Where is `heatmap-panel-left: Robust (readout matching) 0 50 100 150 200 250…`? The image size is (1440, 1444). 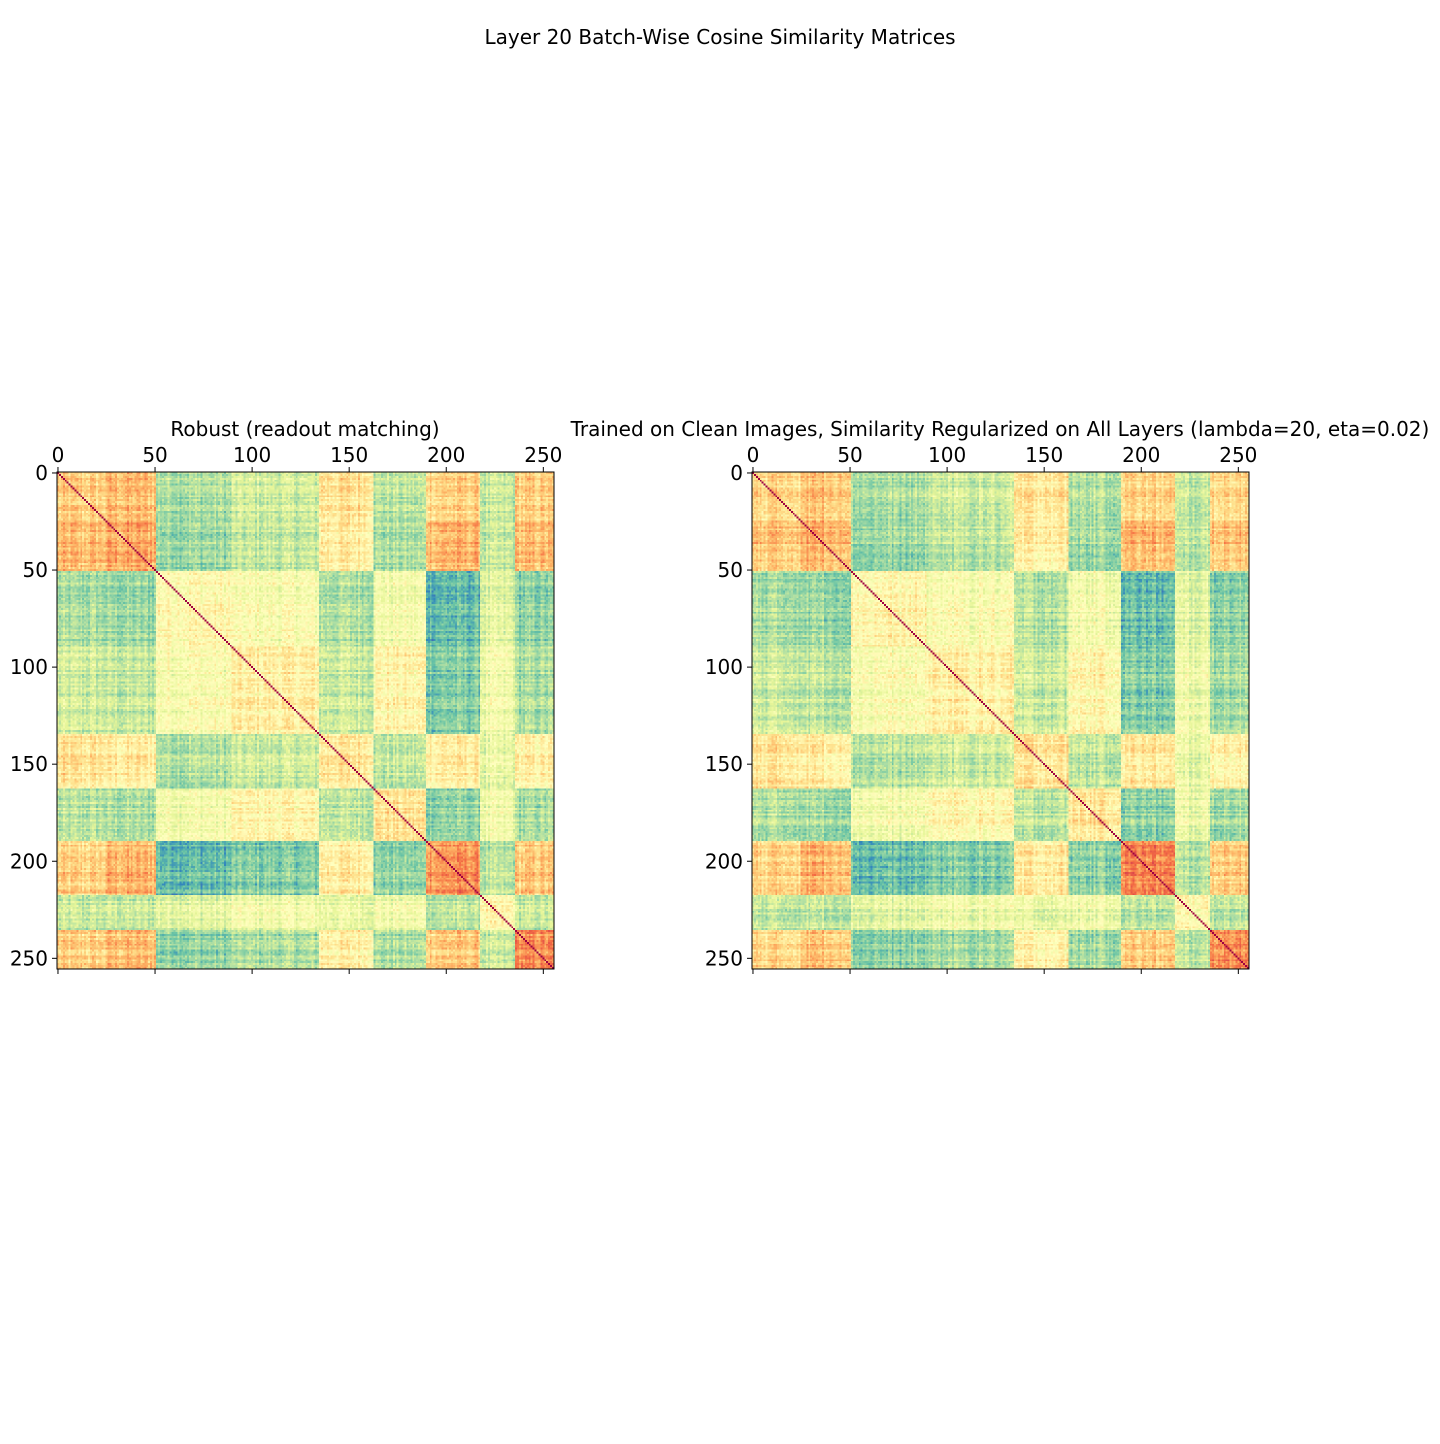 heatmap-panel-left: Robust (readout matching) 0 50 100 150 200 250… is located at coordinates (286, 695).